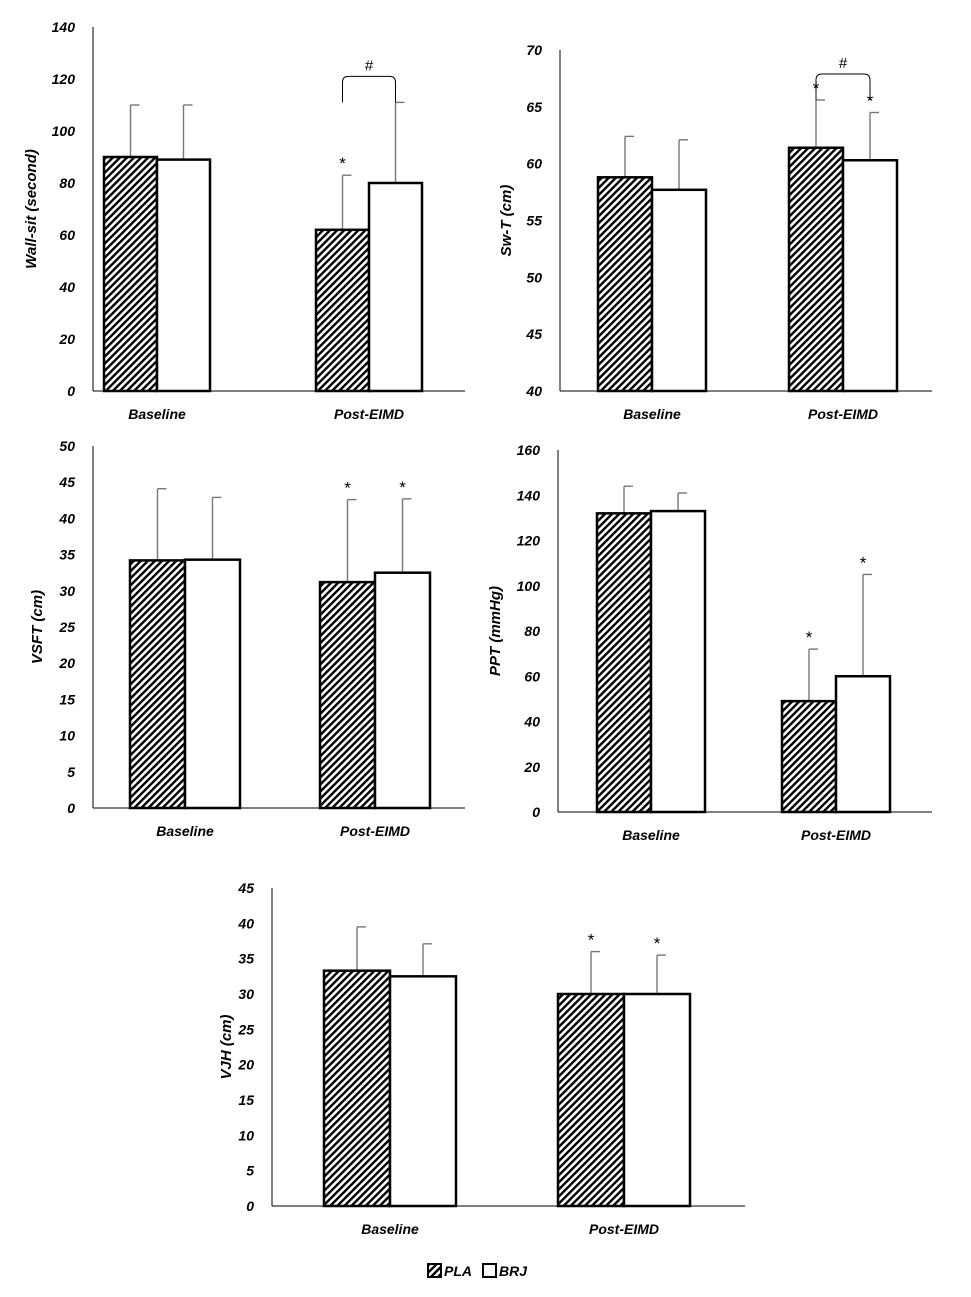 The height and width of the screenshot is (1297, 971). I want to click on y-axis-label: Wall-sit (second), so click(31, 209).